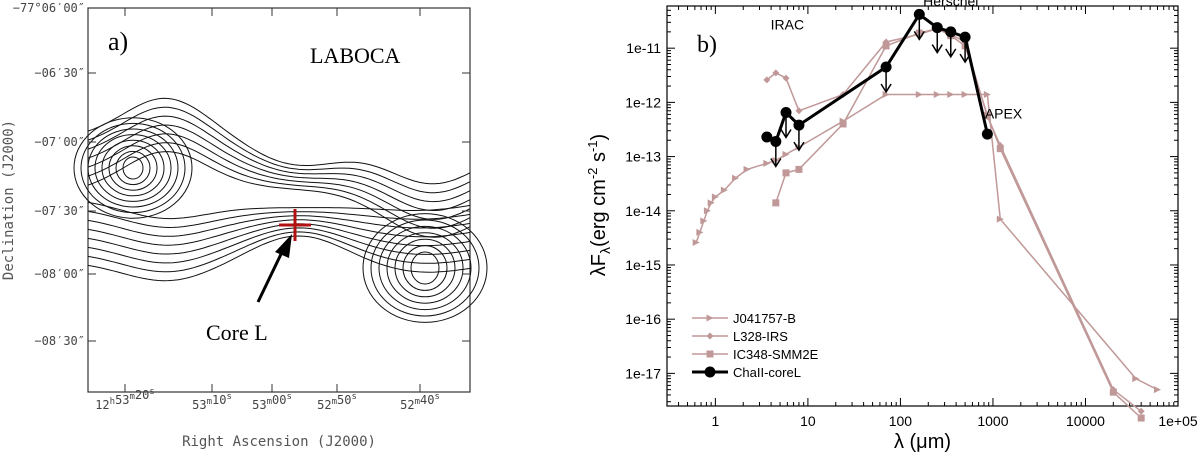 The image size is (1200, 456). What do you see at coordinates (59, 274) in the screenshot?
I see `dec-tick-label: −08′00″` at bounding box center [59, 274].